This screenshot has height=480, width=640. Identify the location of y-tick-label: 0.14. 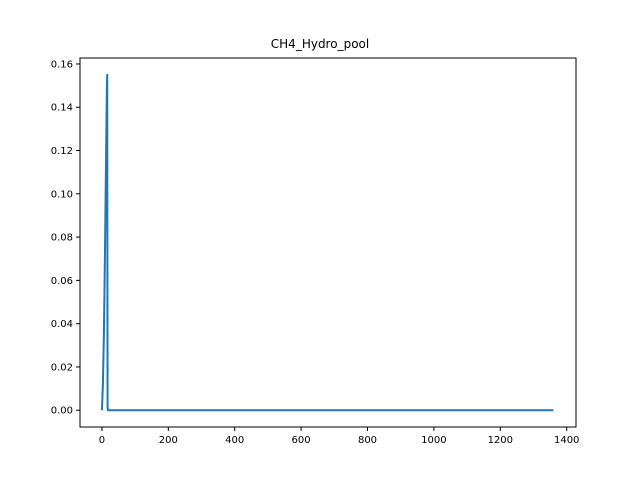
(62, 108).